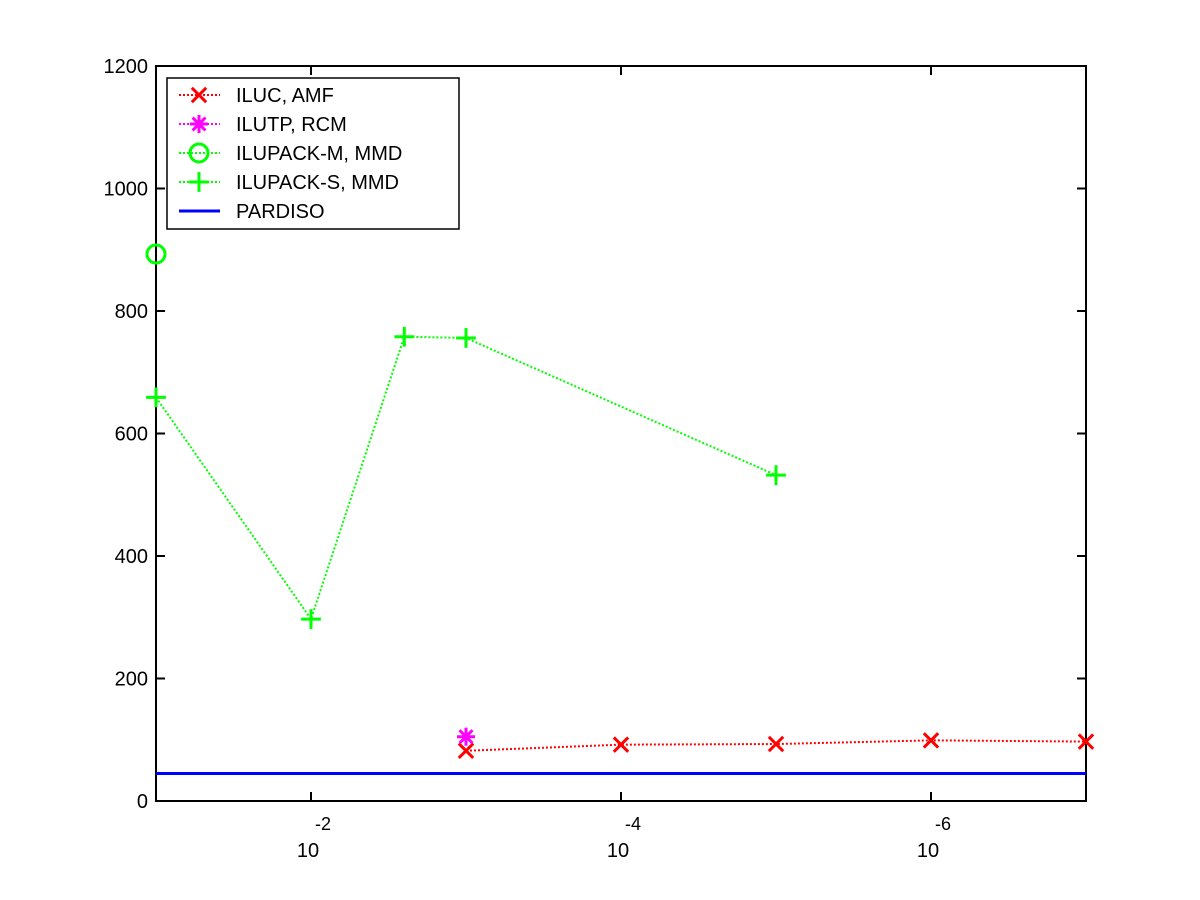 The width and height of the screenshot is (1200, 900). Describe the element at coordinates (142, 802) in the screenshot. I see `y-tick-label-0: 0` at that location.